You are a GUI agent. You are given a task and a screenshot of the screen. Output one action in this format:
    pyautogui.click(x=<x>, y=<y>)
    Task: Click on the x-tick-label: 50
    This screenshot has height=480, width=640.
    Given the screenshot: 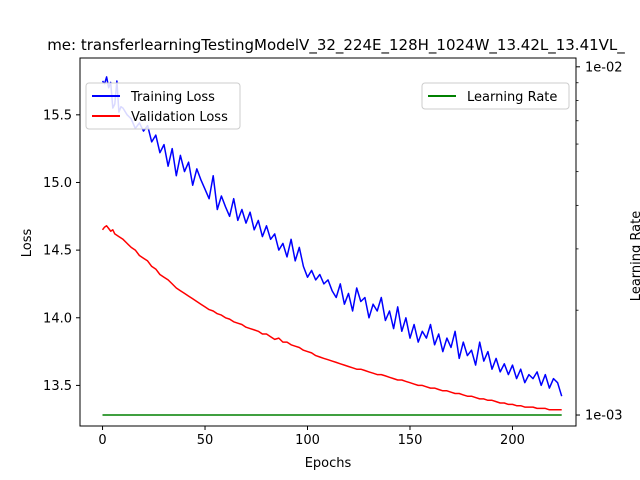 What is the action you would take?
    pyautogui.click(x=205, y=440)
    